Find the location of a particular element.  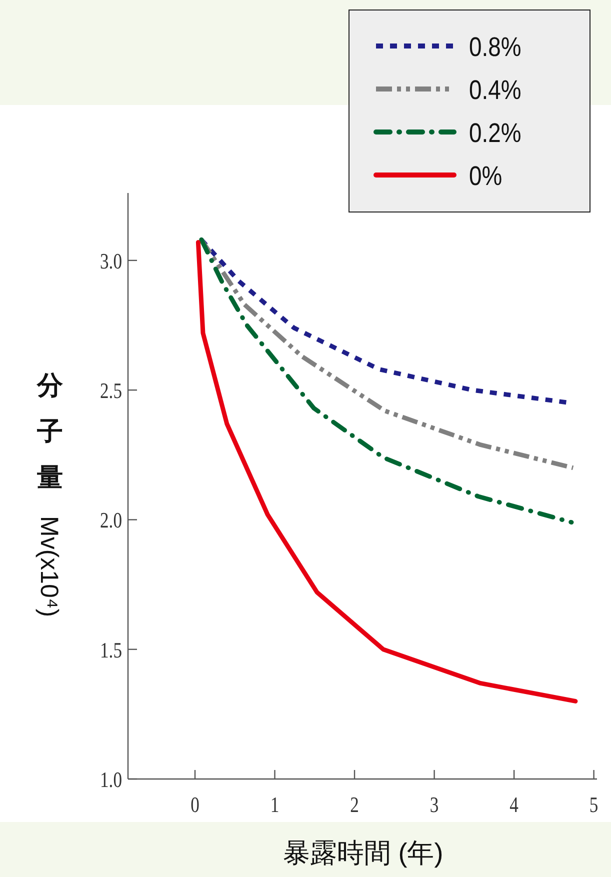

y-tick-label: 3.0 is located at coordinates (111, 262).